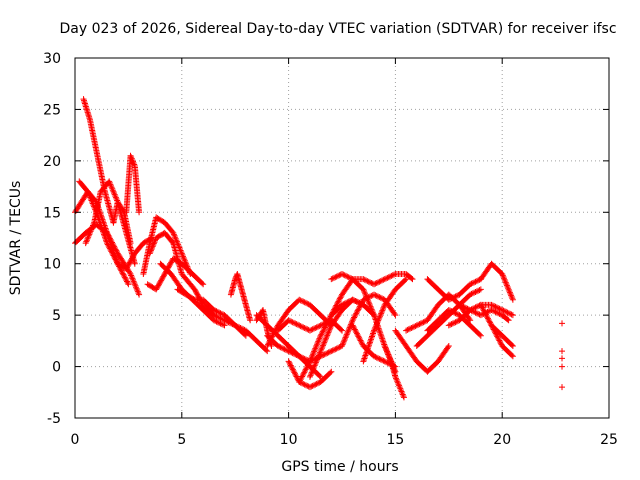 The image size is (640, 480). I want to click on x-tick-label: 20, so click(502, 440).